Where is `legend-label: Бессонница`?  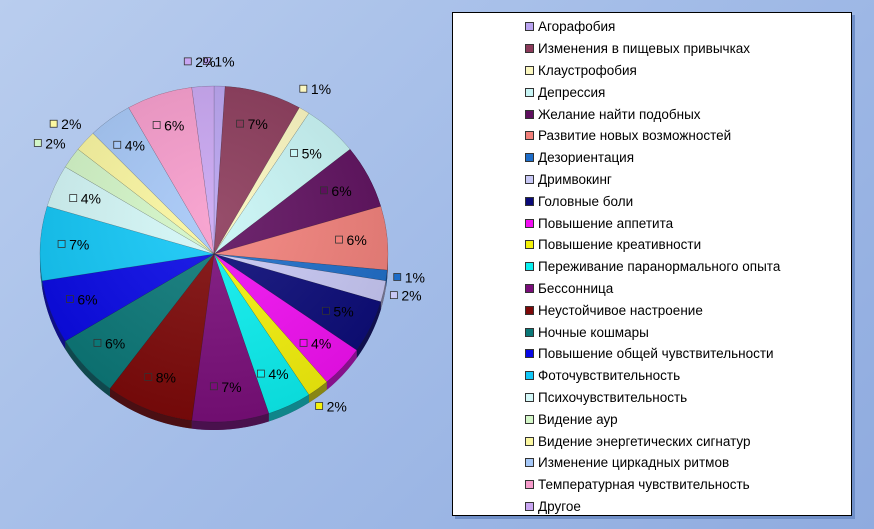
legend-label: Бессонница is located at coordinates (576, 288).